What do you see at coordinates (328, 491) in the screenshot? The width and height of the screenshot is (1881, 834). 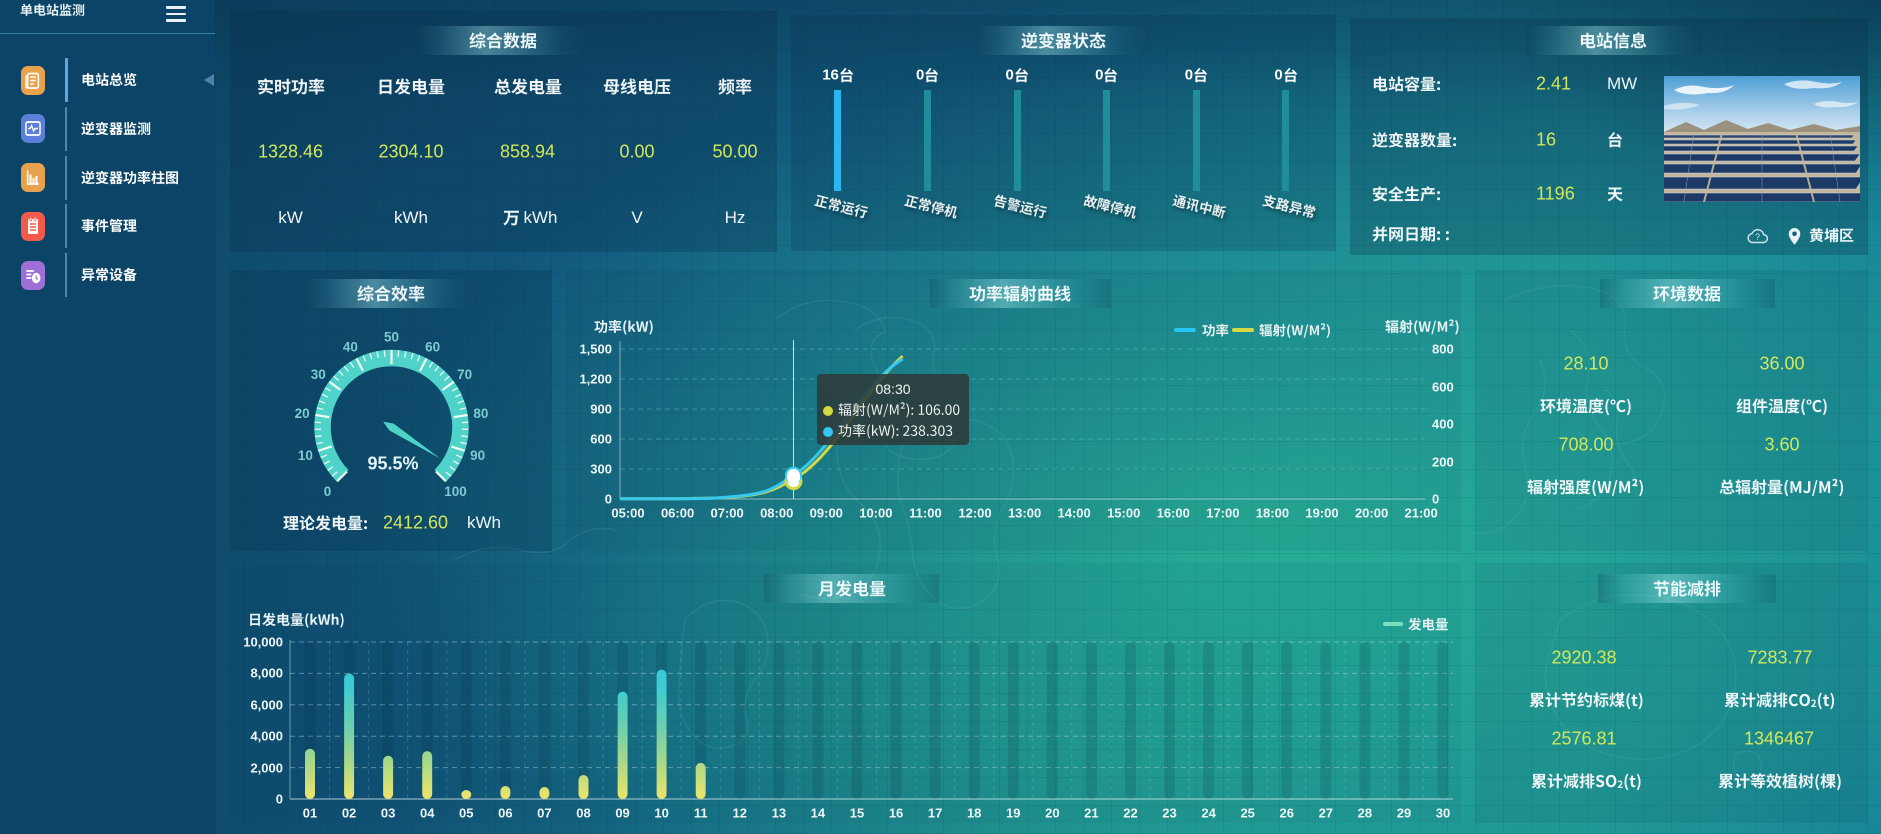 I see `svg-text: 0` at bounding box center [328, 491].